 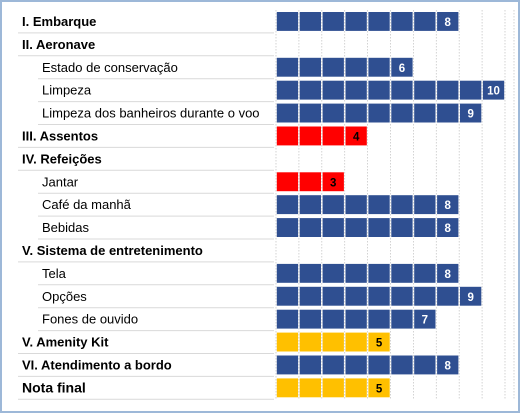 I want to click on data-label: 6, so click(x=402, y=69).